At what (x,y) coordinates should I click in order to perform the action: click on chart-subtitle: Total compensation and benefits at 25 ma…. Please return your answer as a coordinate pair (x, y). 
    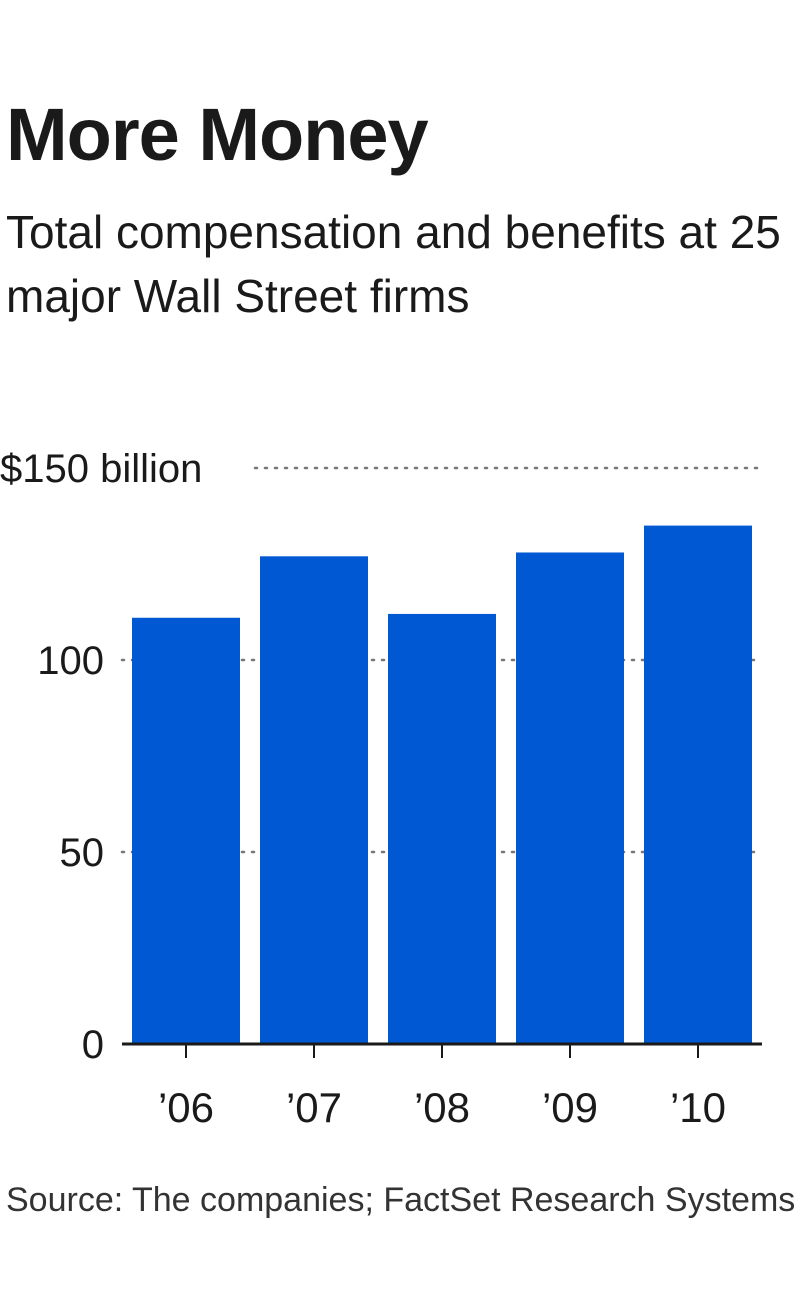
    Looking at the image, I should click on (393, 264).